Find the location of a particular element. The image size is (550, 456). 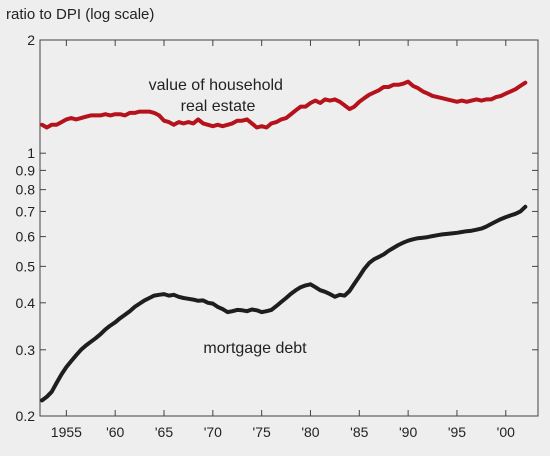

x-tick-label: '65 is located at coordinates (164, 432).